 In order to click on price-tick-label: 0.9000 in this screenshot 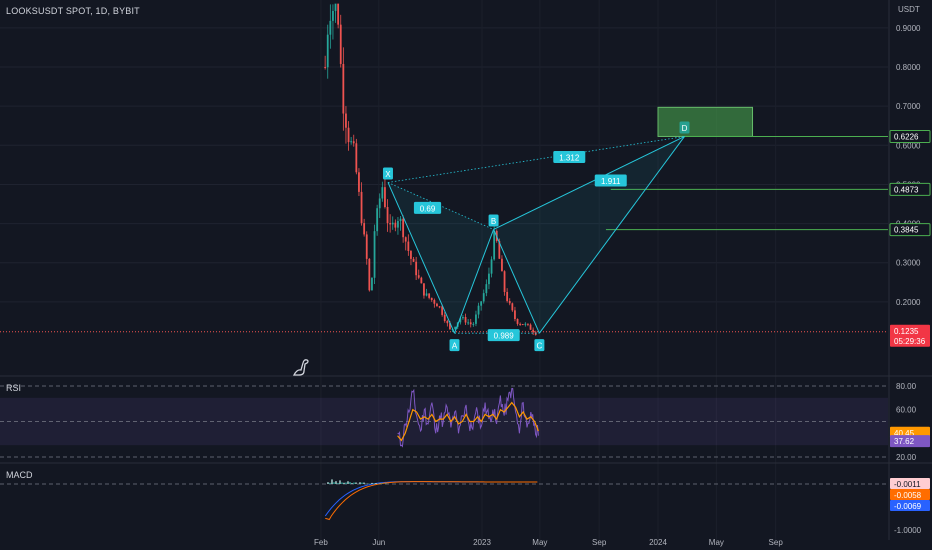, I will do `click(908, 28)`.